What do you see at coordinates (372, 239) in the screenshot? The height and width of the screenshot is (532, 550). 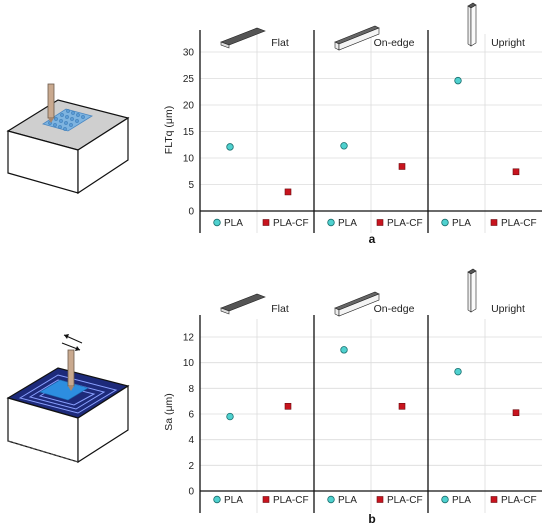 I see `panel-a-letter: a` at bounding box center [372, 239].